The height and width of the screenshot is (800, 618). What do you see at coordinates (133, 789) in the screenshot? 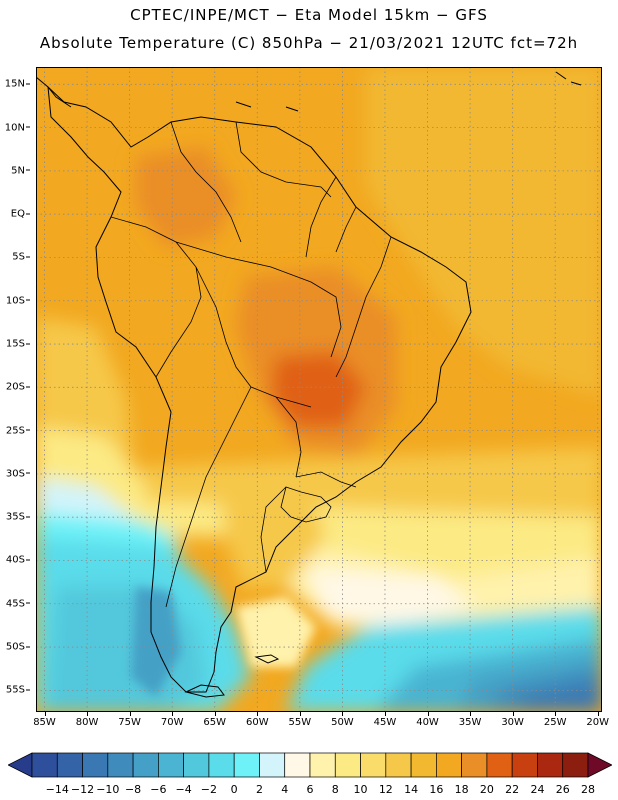
I see `color-bar-label: −8` at bounding box center [133, 789].